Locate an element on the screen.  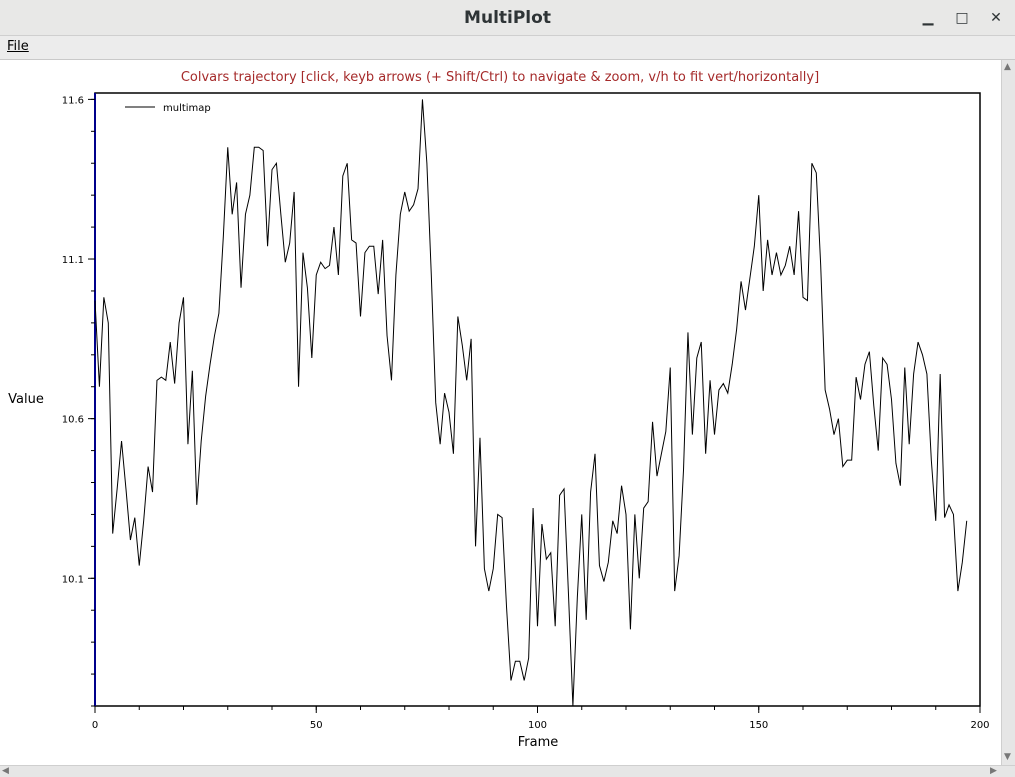
x-ticks: 0 50 100 150 200 is located at coordinates (541, 718).